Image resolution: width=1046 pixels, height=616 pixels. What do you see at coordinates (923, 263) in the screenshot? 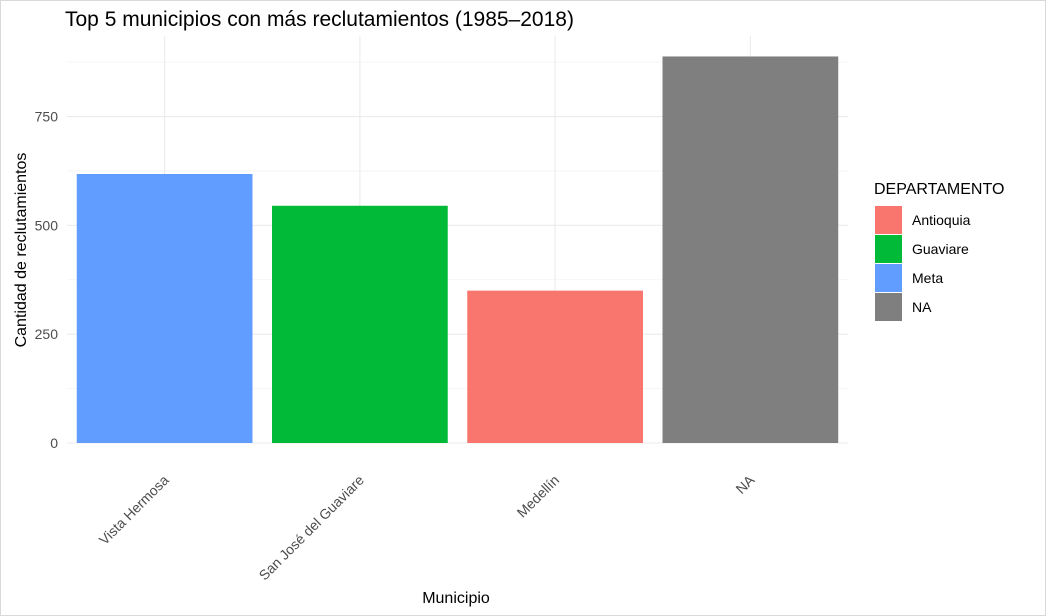
I see `legend-items: Antioquia Guaviare Meta NA` at bounding box center [923, 263].